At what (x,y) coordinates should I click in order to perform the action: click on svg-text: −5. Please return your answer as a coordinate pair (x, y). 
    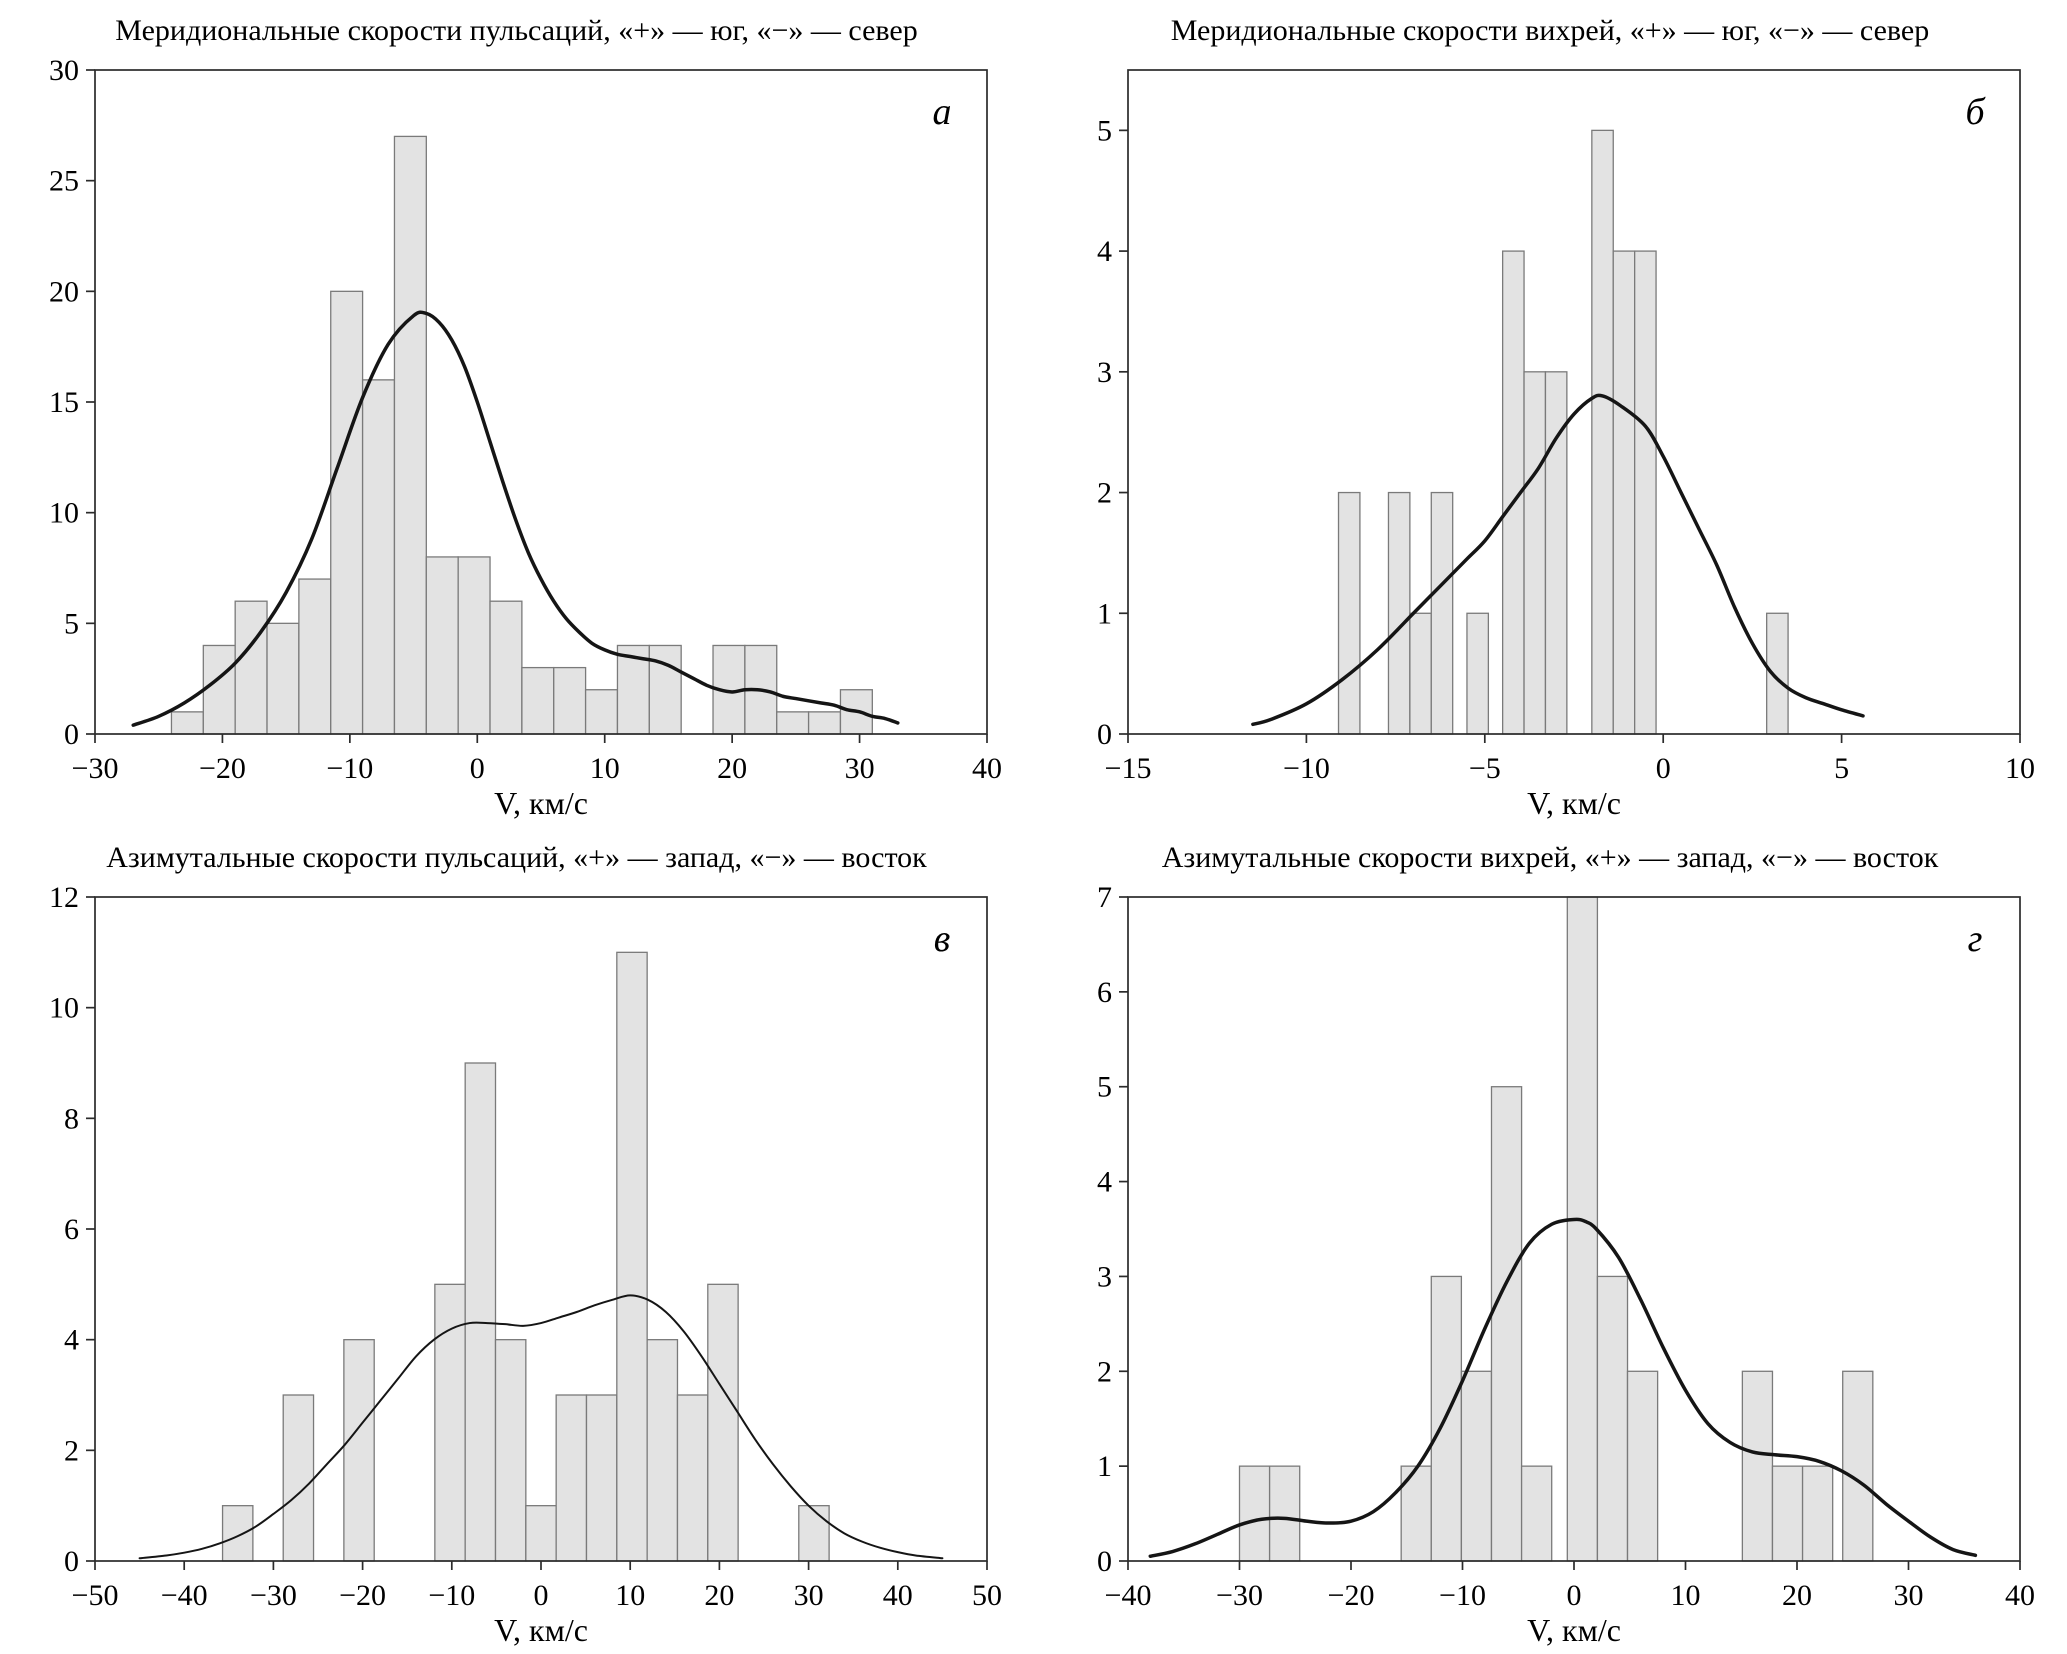
    Looking at the image, I should click on (1485, 768).